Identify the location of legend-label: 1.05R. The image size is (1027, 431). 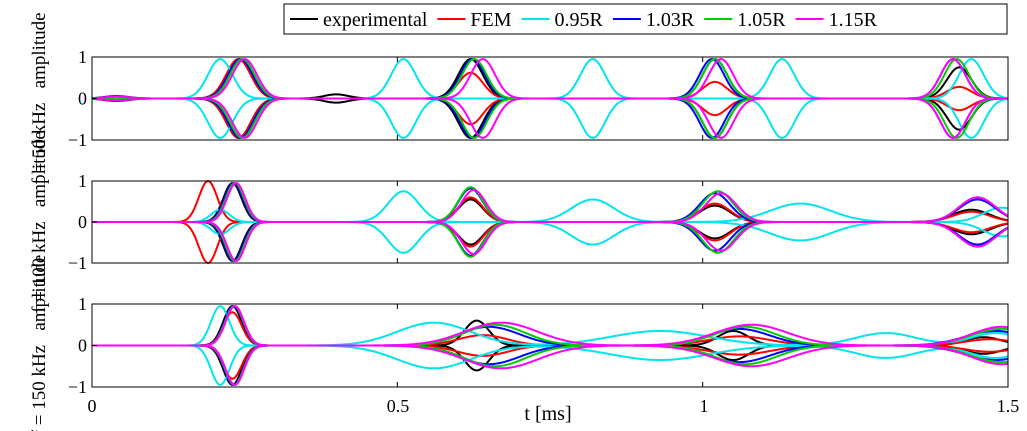
(761, 20).